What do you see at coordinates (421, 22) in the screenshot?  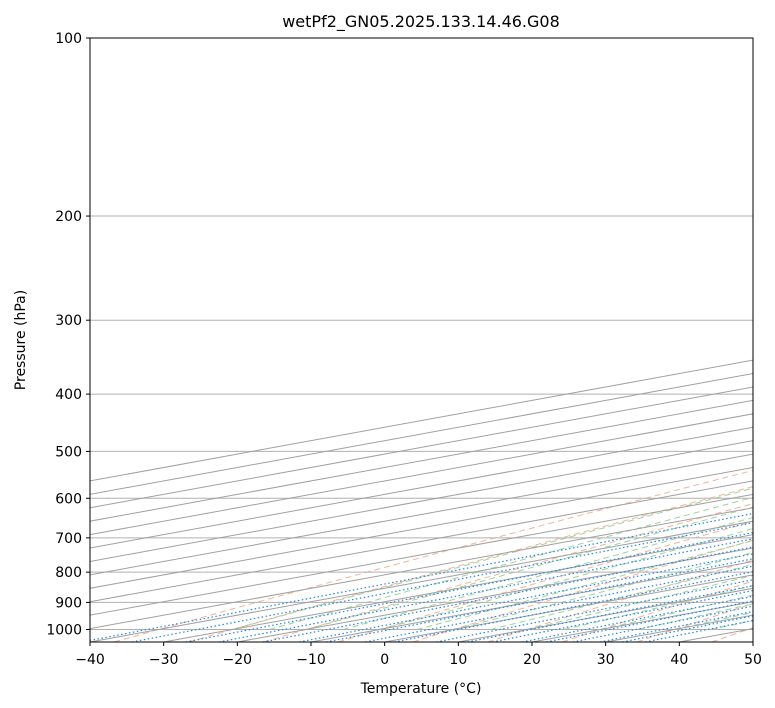 I see `chart-title: wetPf2_GN05.2025.133.14.46.G08` at bounding box center [421, 22].